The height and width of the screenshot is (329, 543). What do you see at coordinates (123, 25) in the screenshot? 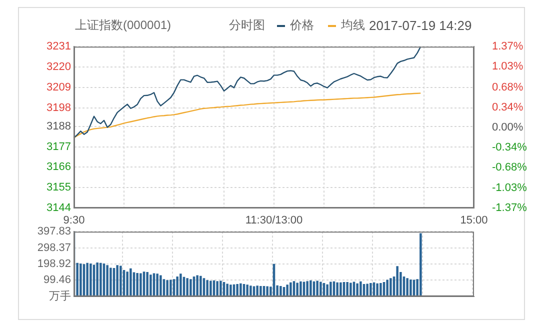
I see `chart-title: 上证指数(000001)` at bounding box center [123, 25].